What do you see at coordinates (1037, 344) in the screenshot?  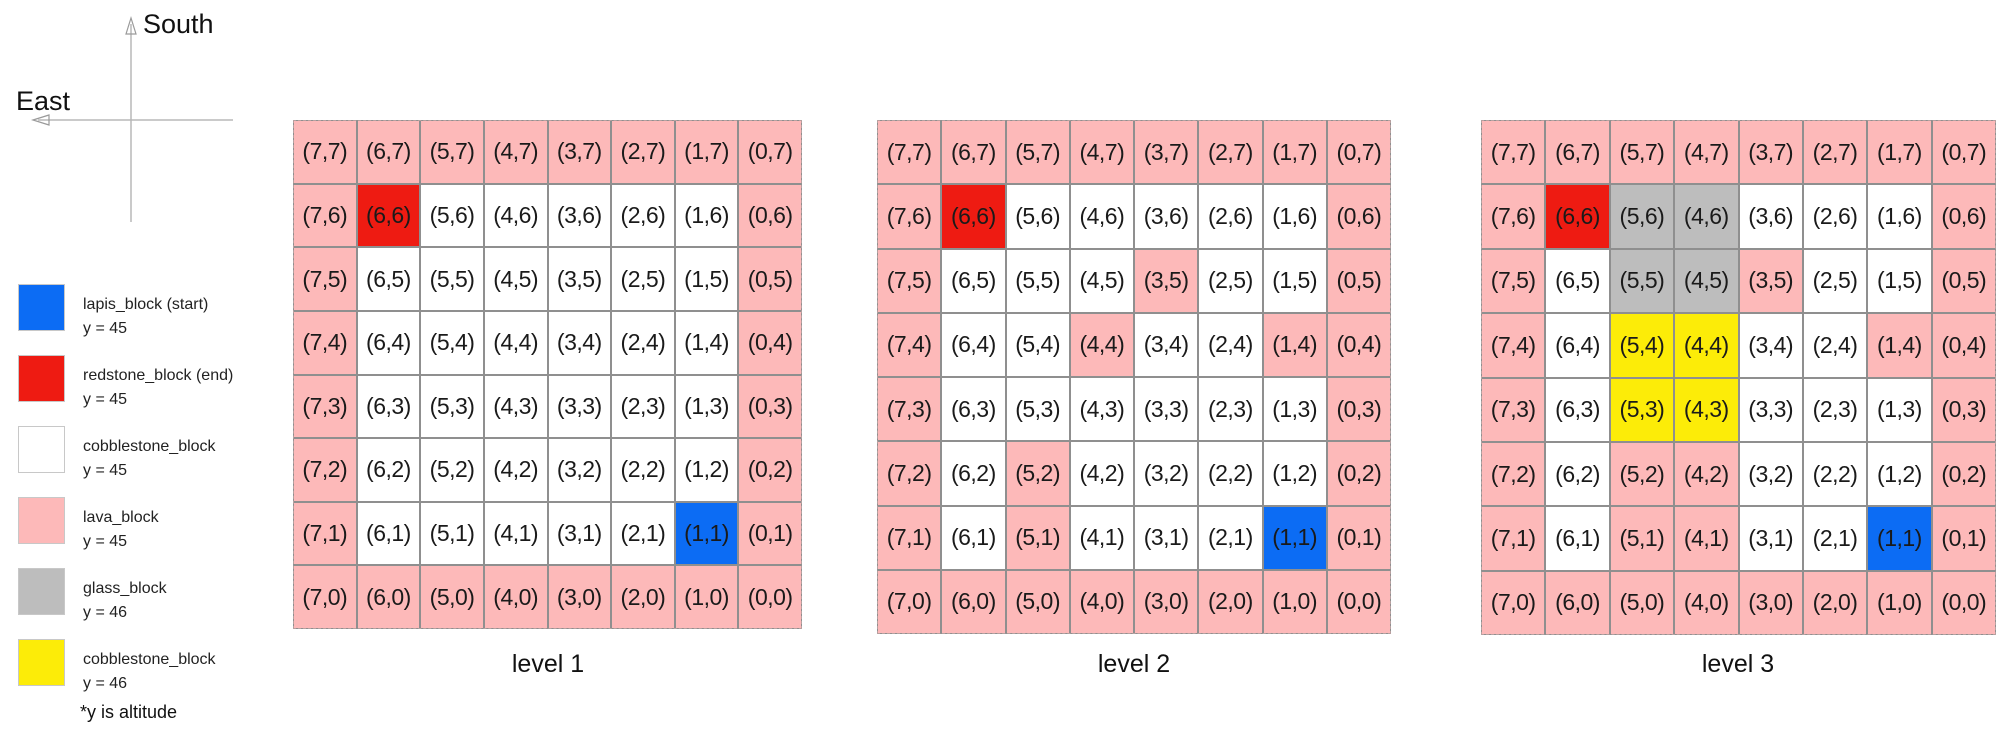 I see `grid-cell-cobblestone: (5,4)` at bounding box center [1037, 344].